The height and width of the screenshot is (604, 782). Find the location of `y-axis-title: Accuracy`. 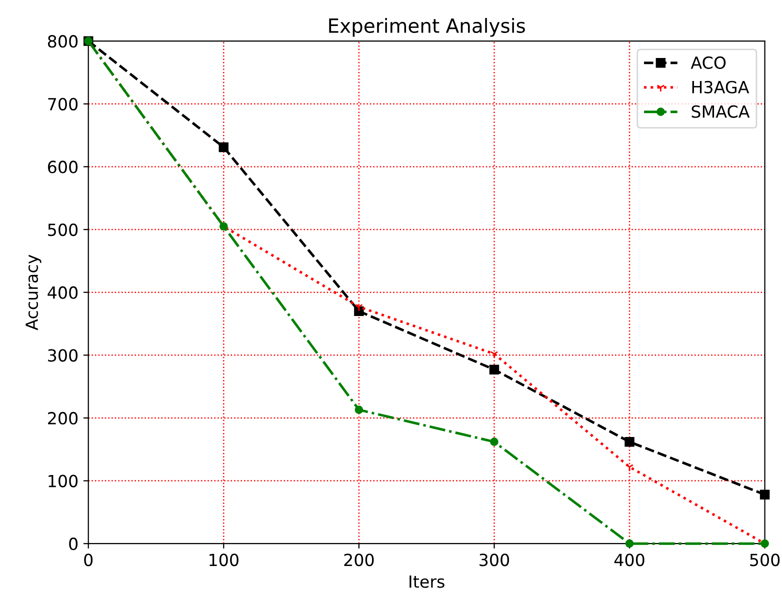

y-axis-title: Accuracy is located at coordinates (34, 292).